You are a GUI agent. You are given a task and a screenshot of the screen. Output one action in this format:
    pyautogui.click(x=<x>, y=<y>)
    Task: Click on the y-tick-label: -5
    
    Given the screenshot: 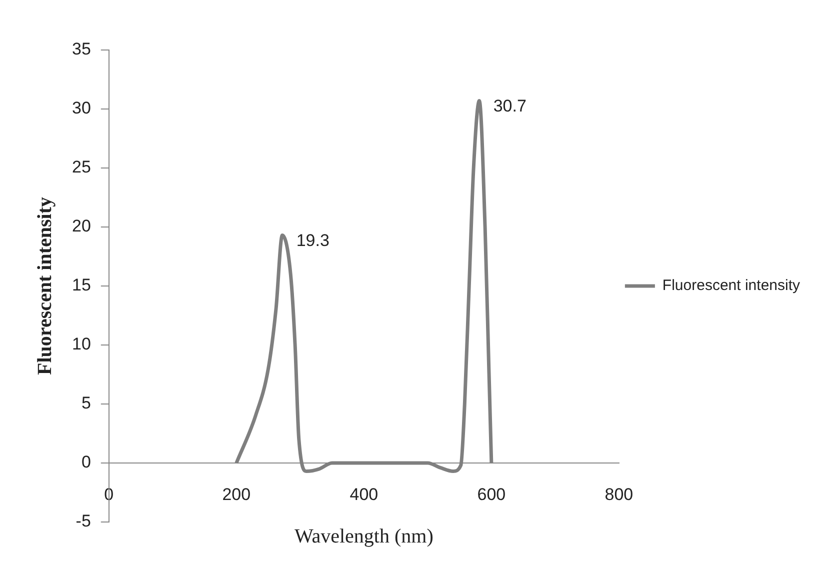 What is the action you would take?
    pyautogui.click(x=83, y=521)
    